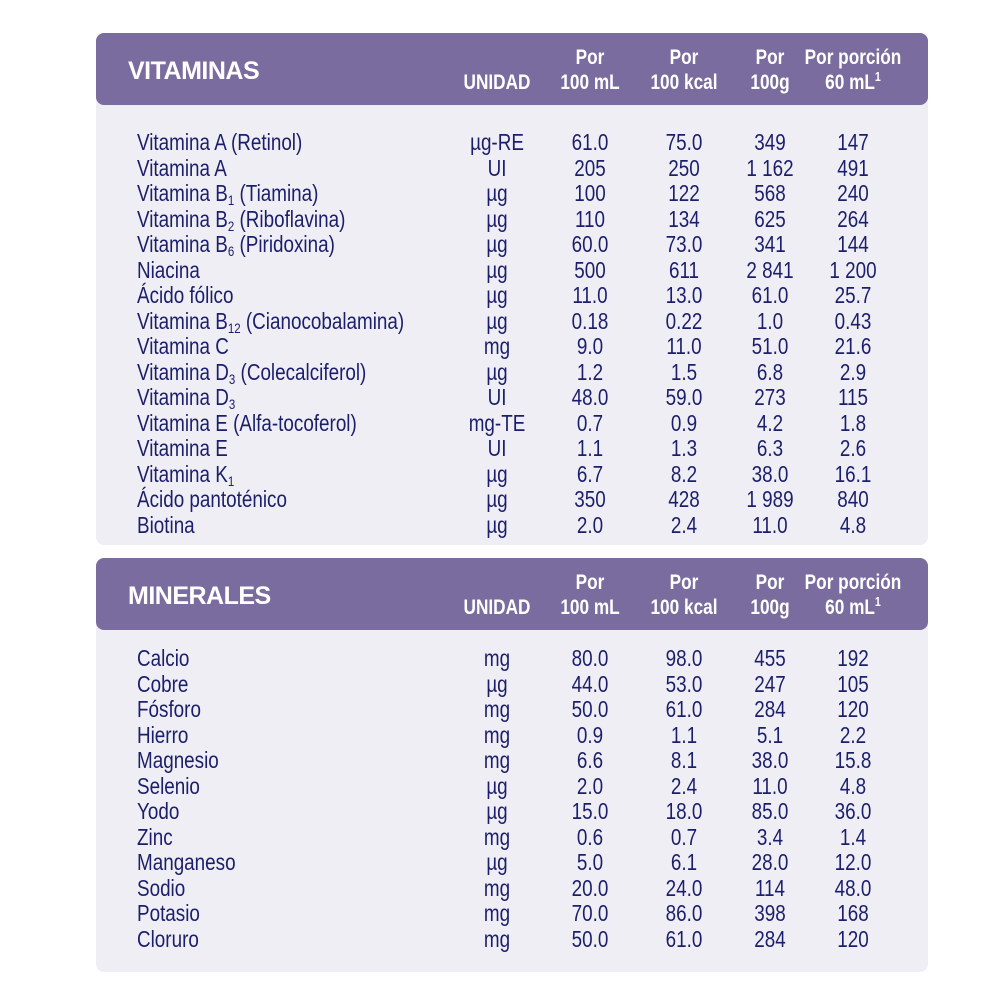  What do you see at coordinates (684, 658) in the screenshot?
I see `value-cell: 98.0` at bounding box center [684, 658].